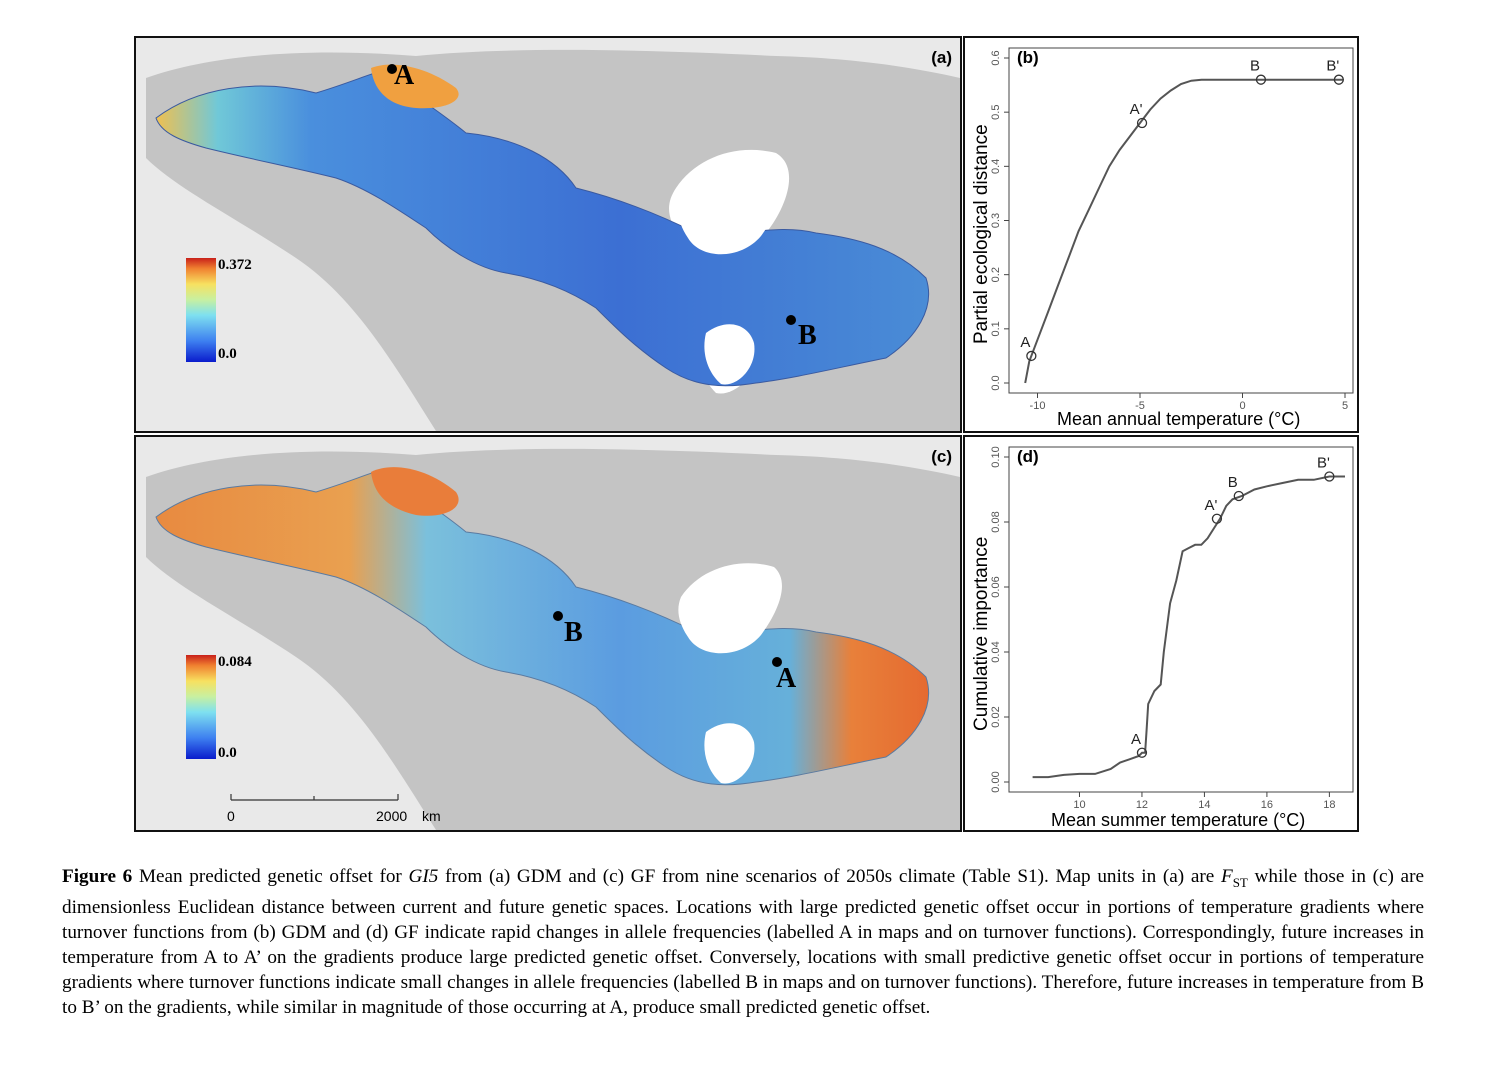 The height and width of the screenshot is (1070, 1498). I want to click on x-tick-label: -10, so click(1038, 406).